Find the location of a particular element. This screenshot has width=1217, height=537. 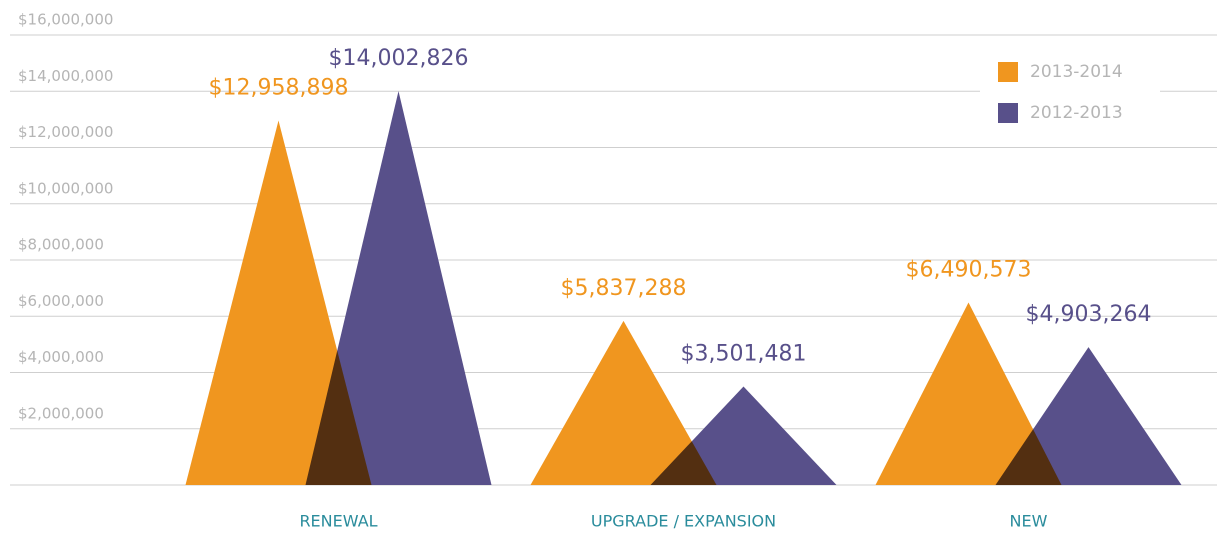

y-tick-label: $12,000,000 is located at coordinates (65, 132).